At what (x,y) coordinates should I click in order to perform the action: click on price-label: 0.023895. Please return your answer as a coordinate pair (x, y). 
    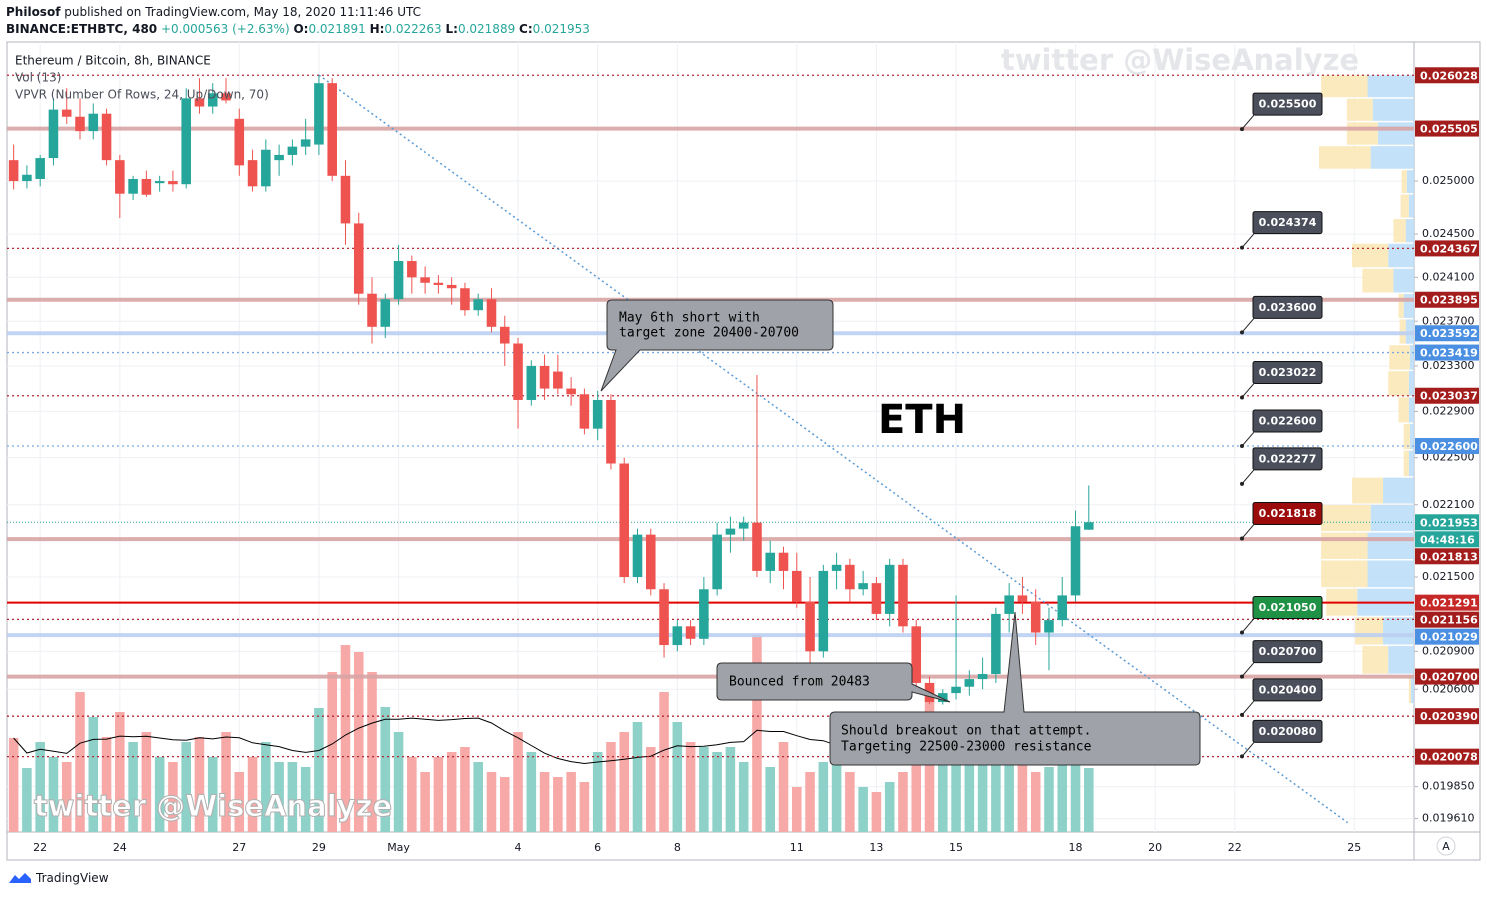
    Looking at the image, I should click on (1449, 300).